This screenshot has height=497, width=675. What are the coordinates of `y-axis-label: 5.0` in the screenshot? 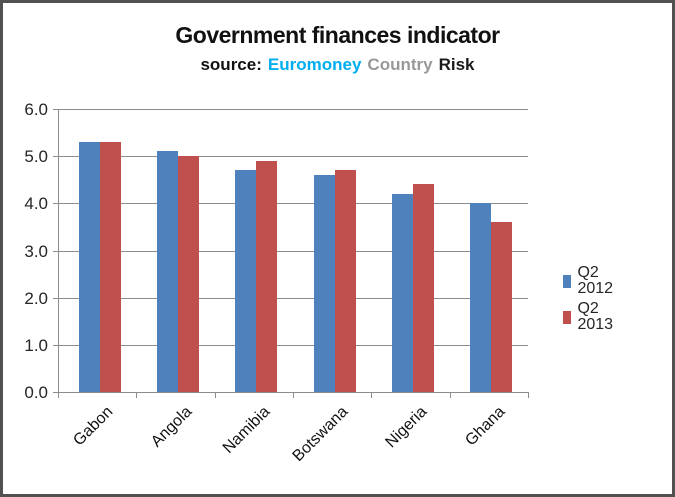 It's located at (36, 157).